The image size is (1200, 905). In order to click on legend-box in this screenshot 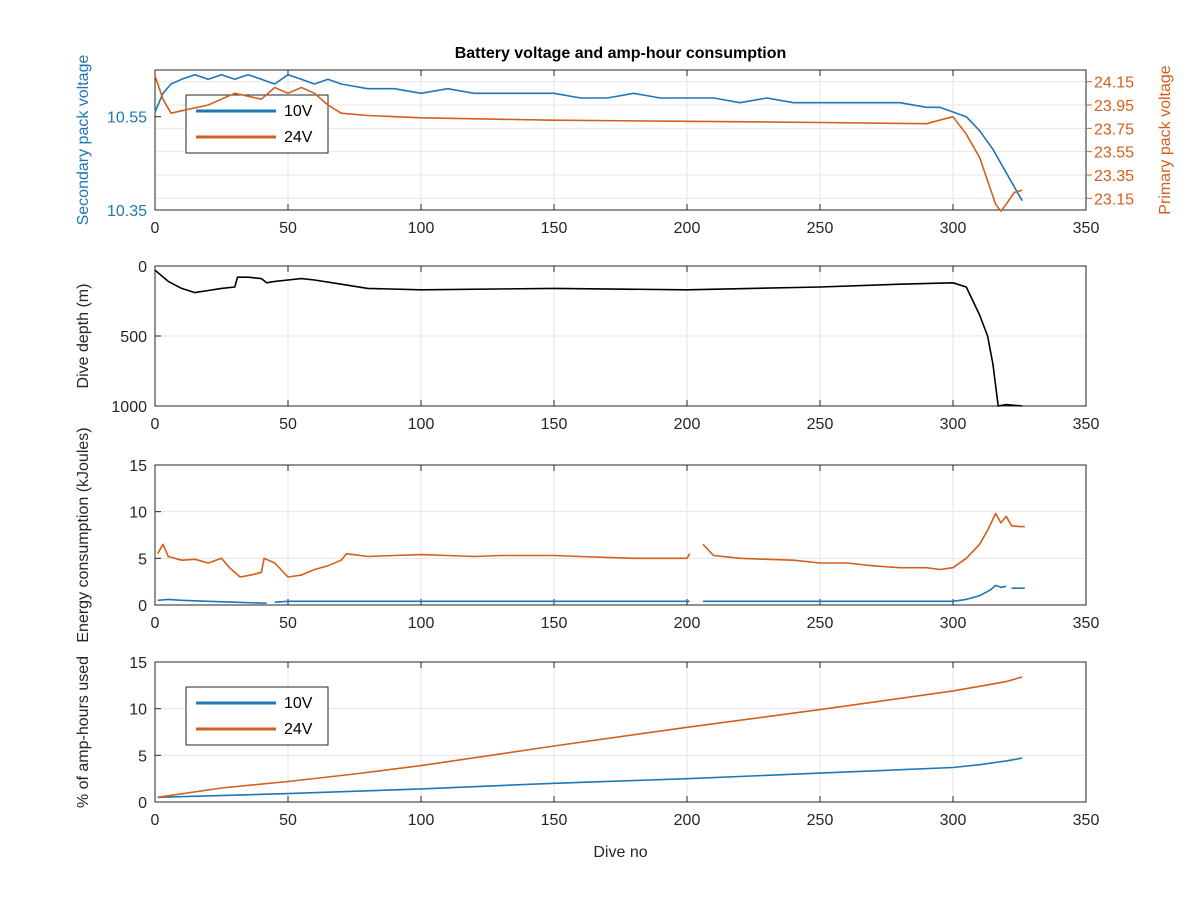, I will do `click(257, 716)`.